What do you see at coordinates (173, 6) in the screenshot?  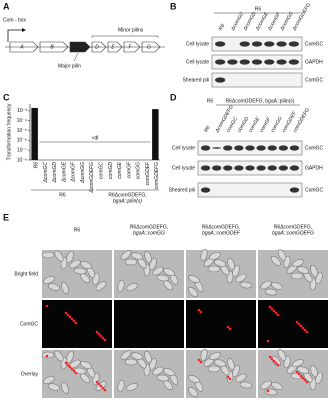 I see `panel-letter: B` at bounding box center [173, 6].